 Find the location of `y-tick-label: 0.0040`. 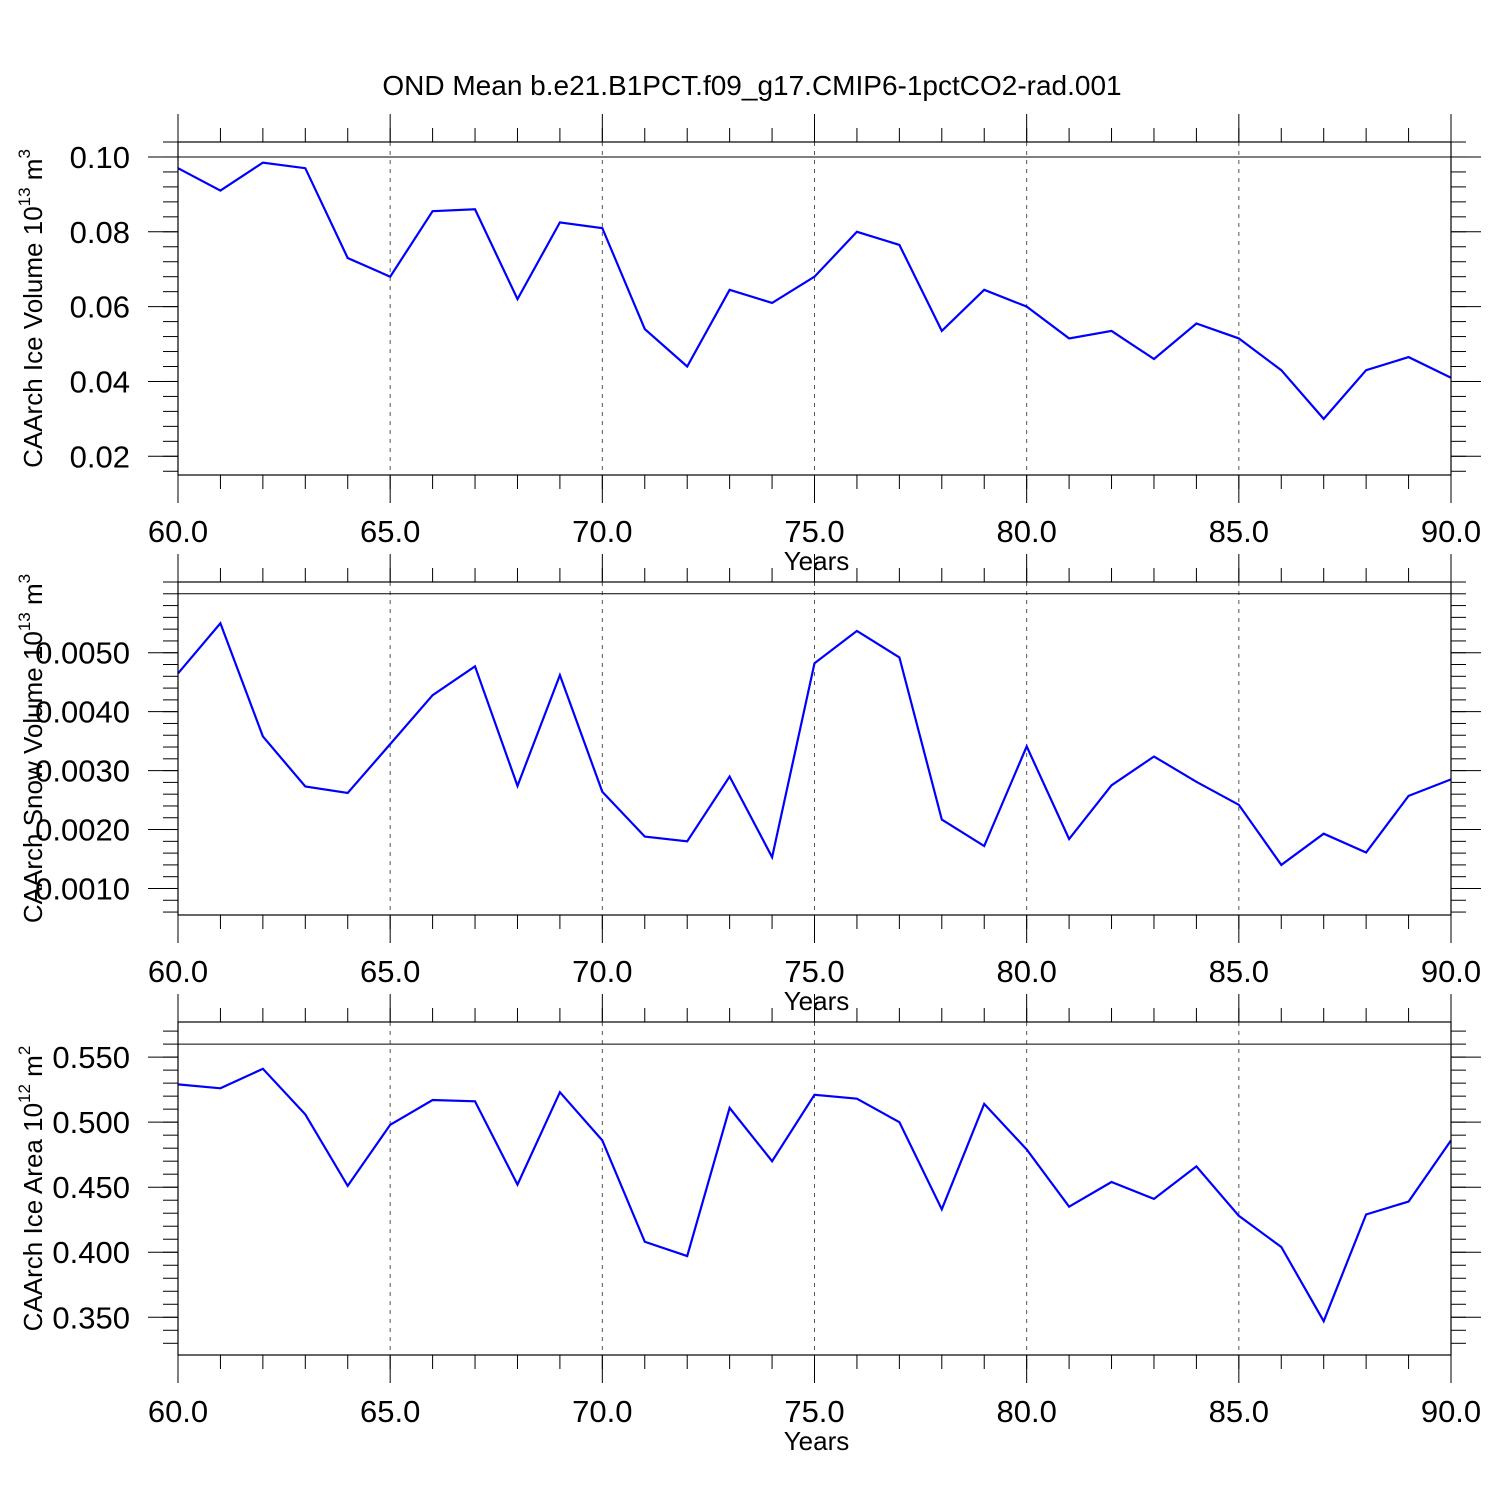

y-tick-label: 0.0040 is located at coordinates (82, 712).